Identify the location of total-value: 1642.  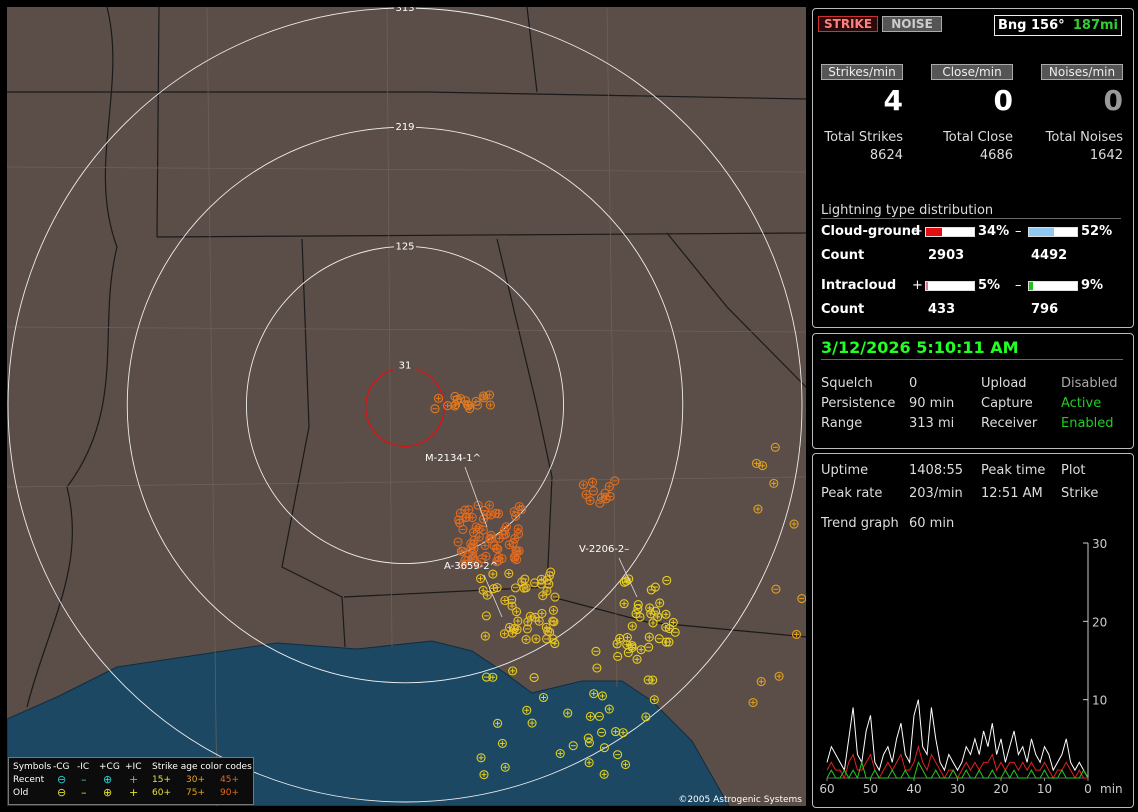
(1106, 155).